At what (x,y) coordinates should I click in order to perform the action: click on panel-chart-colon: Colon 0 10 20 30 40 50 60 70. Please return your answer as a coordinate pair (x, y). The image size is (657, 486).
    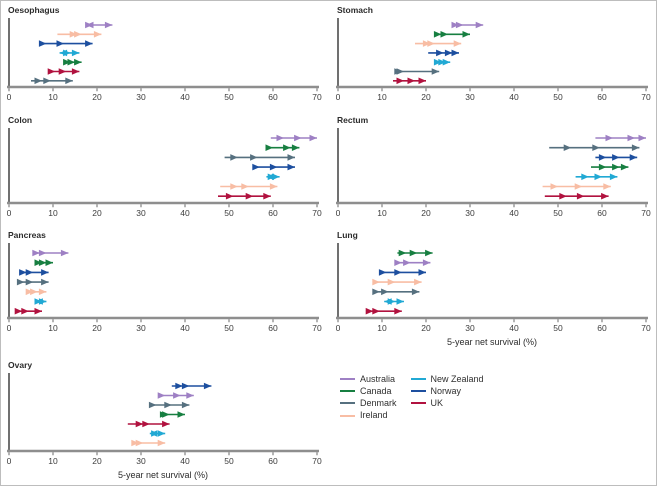
    Looking at the image, I should click on (164, 166).